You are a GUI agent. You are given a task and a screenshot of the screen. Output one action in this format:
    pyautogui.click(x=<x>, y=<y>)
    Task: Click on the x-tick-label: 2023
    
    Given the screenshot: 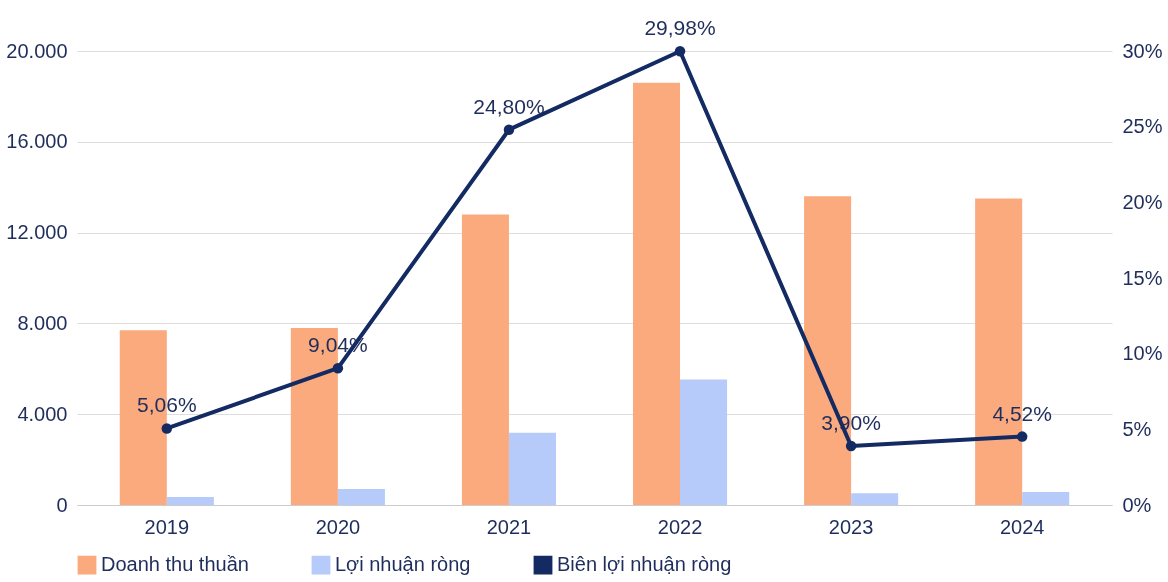 What is the action you would take?
    pyautogui.click(x=851, y=526)
    